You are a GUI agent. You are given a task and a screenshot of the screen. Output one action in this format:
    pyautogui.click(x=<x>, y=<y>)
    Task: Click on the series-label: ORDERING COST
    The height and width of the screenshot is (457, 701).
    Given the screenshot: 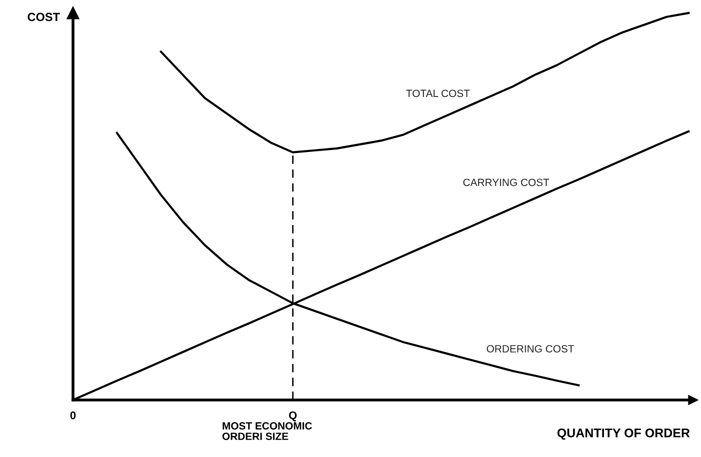 What is the action you would take?
    pyautogui.click(x=530, y=348)
    